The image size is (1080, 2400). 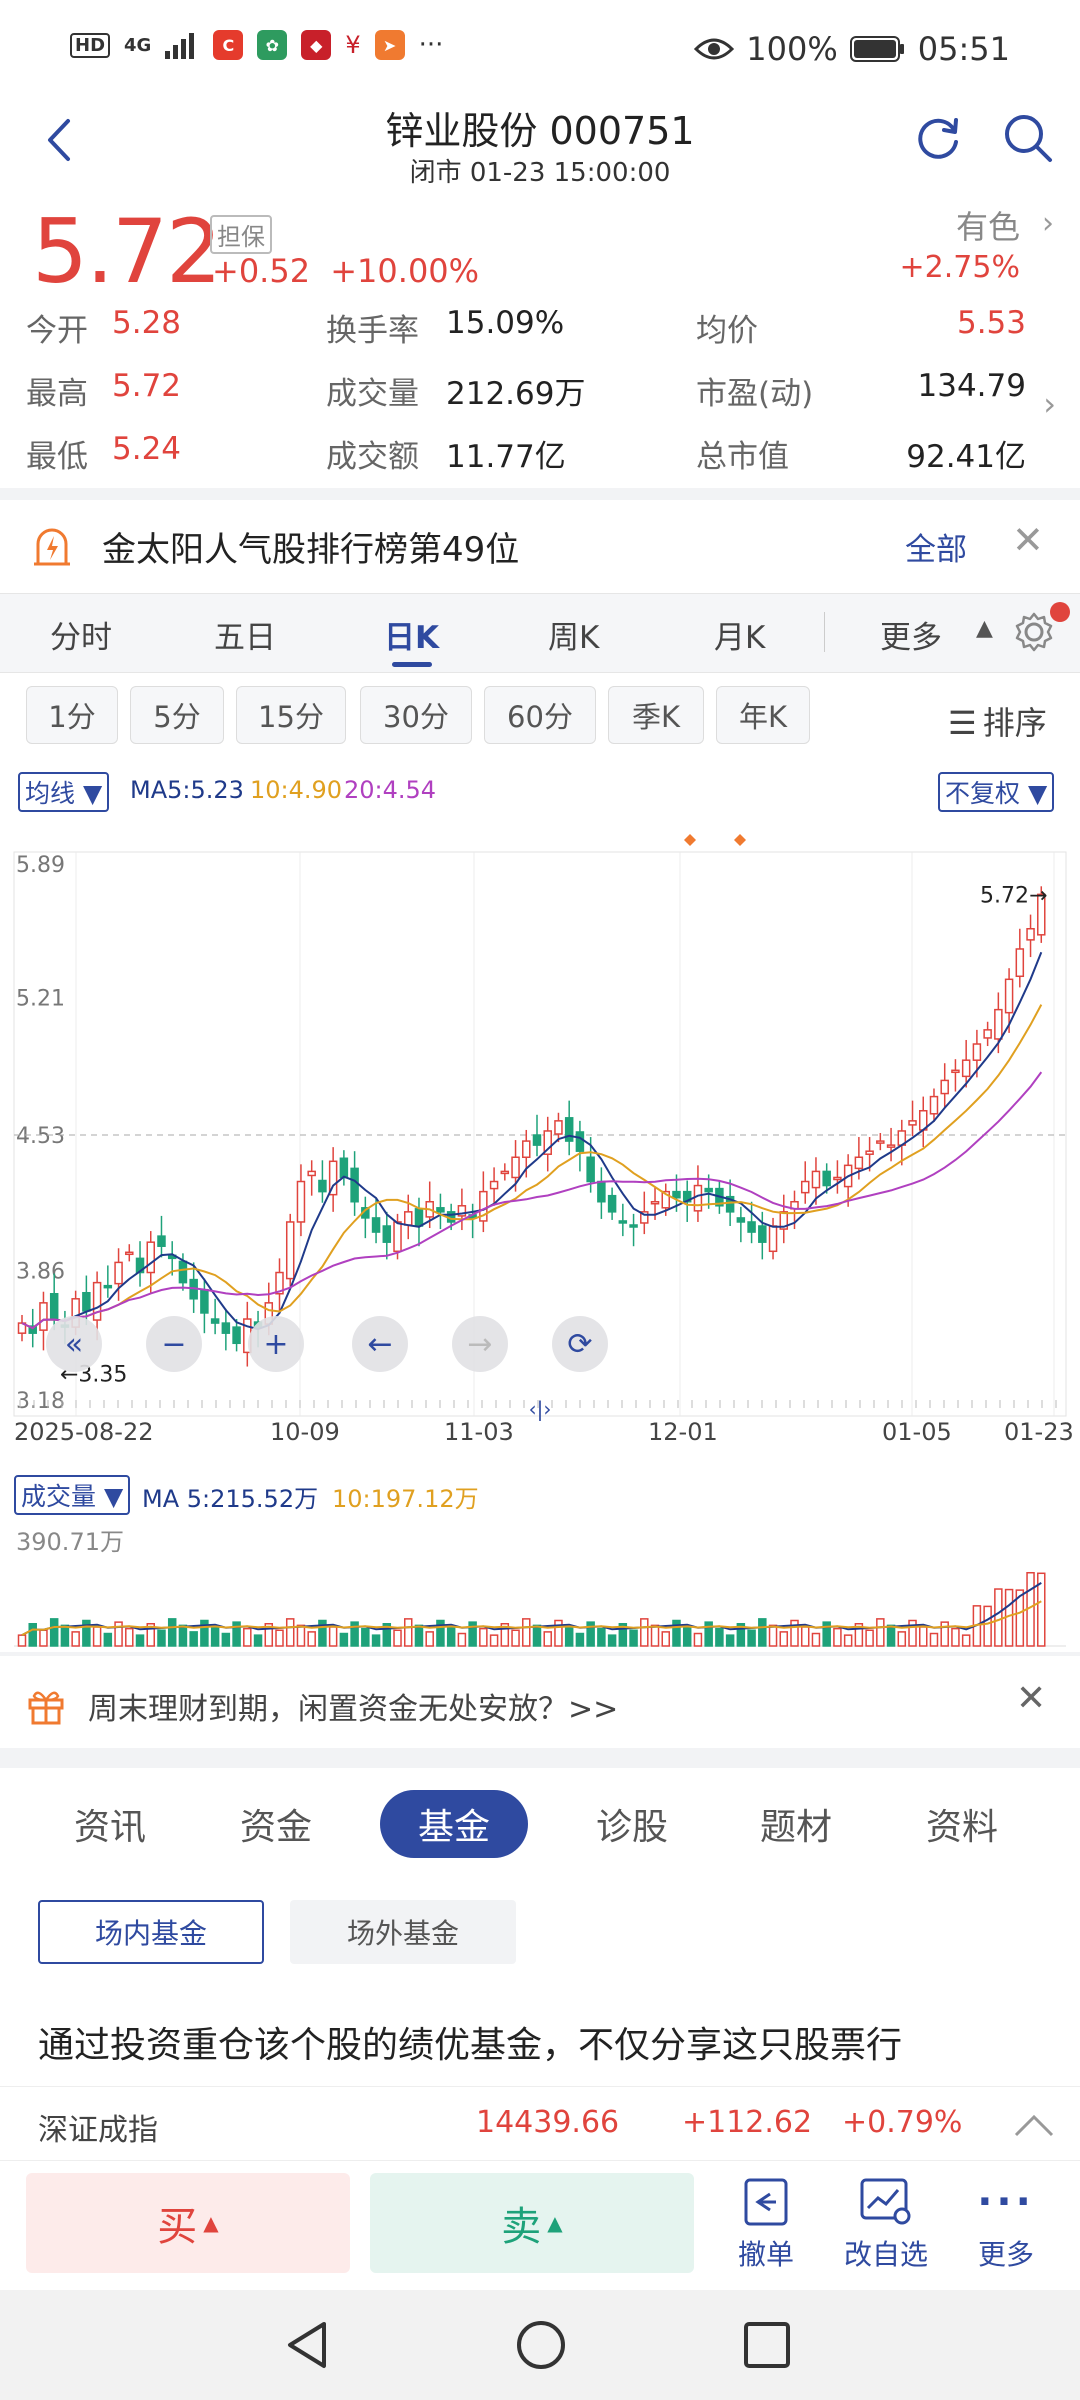 What do you see at coordinates (766, 2222) in the screenshot?
I see `cancel-order-button: 撤单` at bounding box center [766, 2222].